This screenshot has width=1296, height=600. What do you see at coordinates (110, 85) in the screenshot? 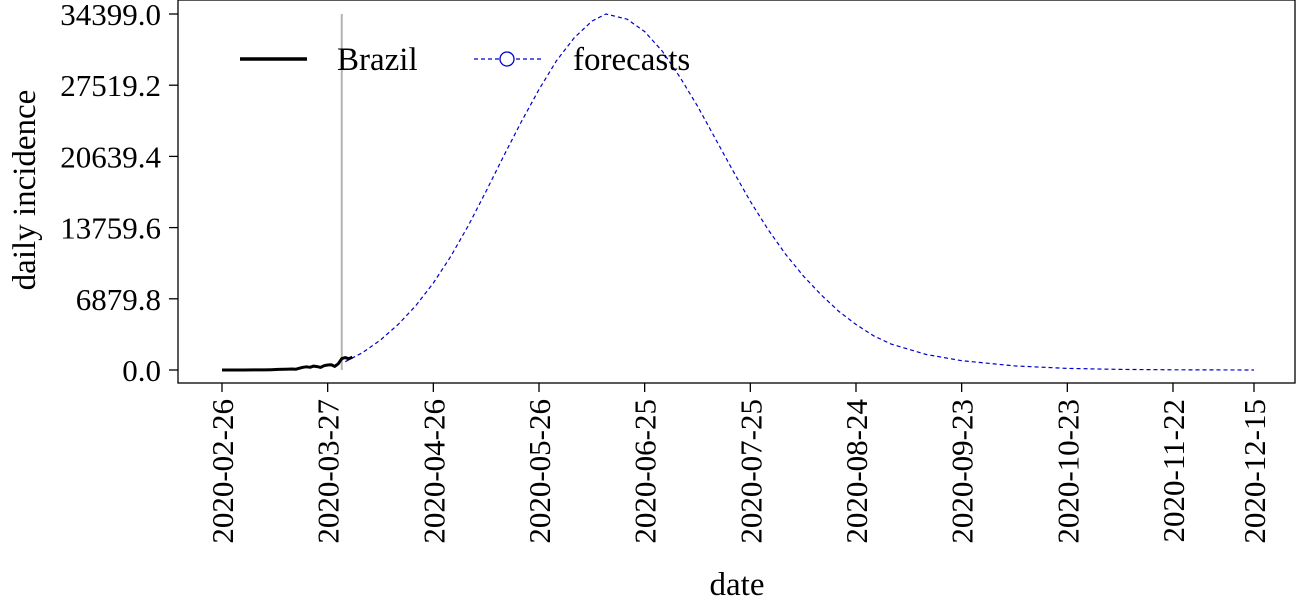
I see `y-tick-label: 27519.2` at bounding box center [110, 85].